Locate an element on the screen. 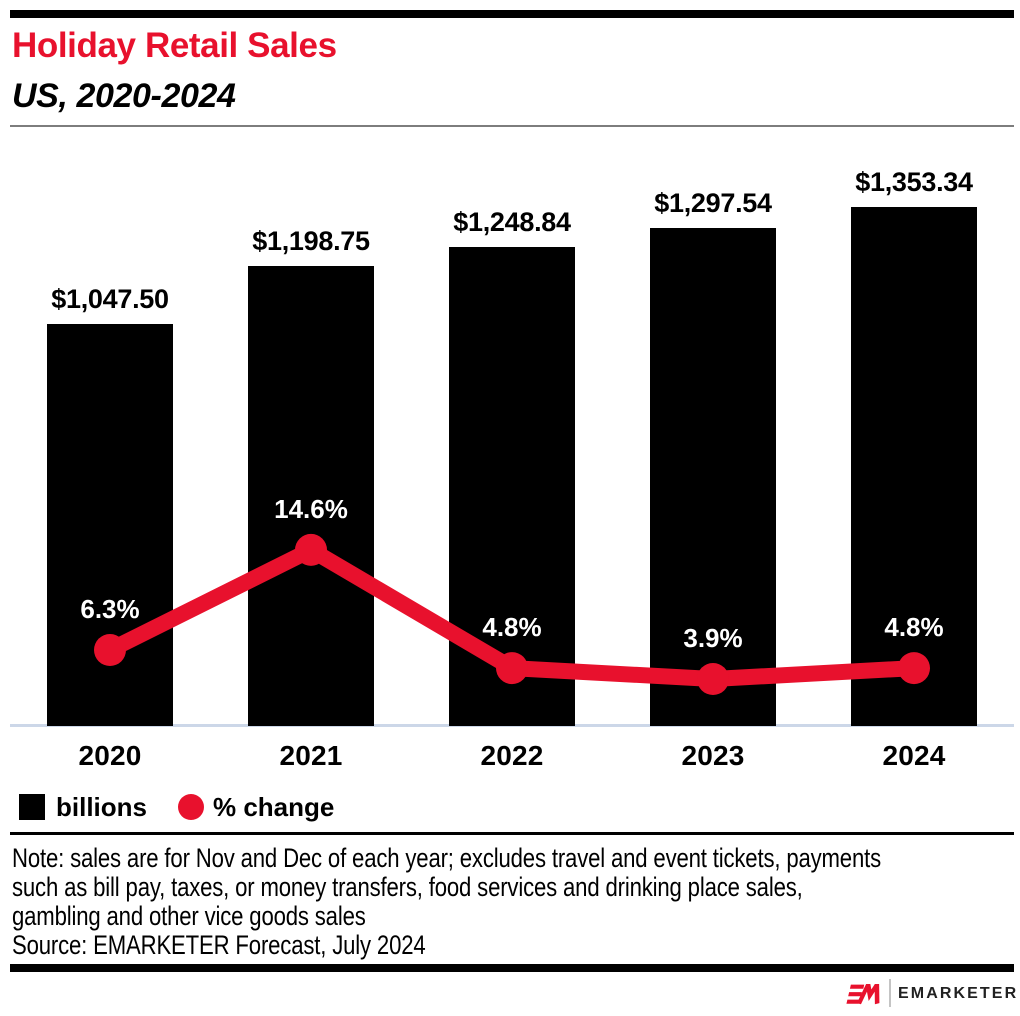  x-axis-label-2021: 2021 is located at coordinates (311, 755).